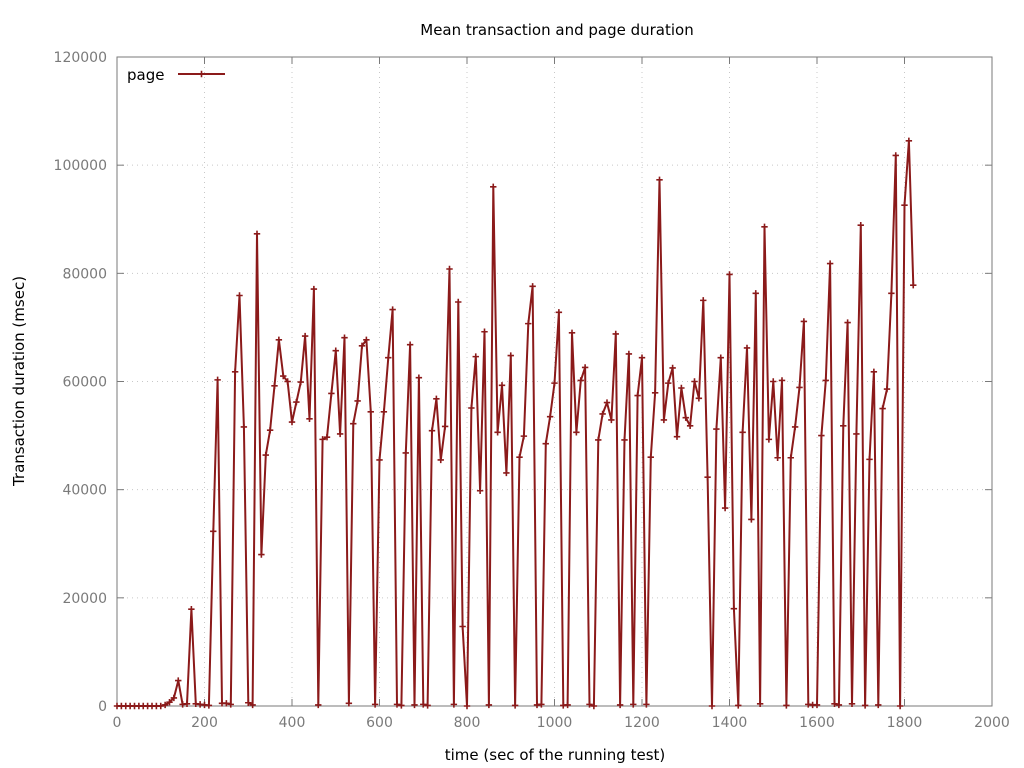 The width and height of the screenshot is (1024, 768). I want to click on x-tick-label: 1800, so click(905, 723).